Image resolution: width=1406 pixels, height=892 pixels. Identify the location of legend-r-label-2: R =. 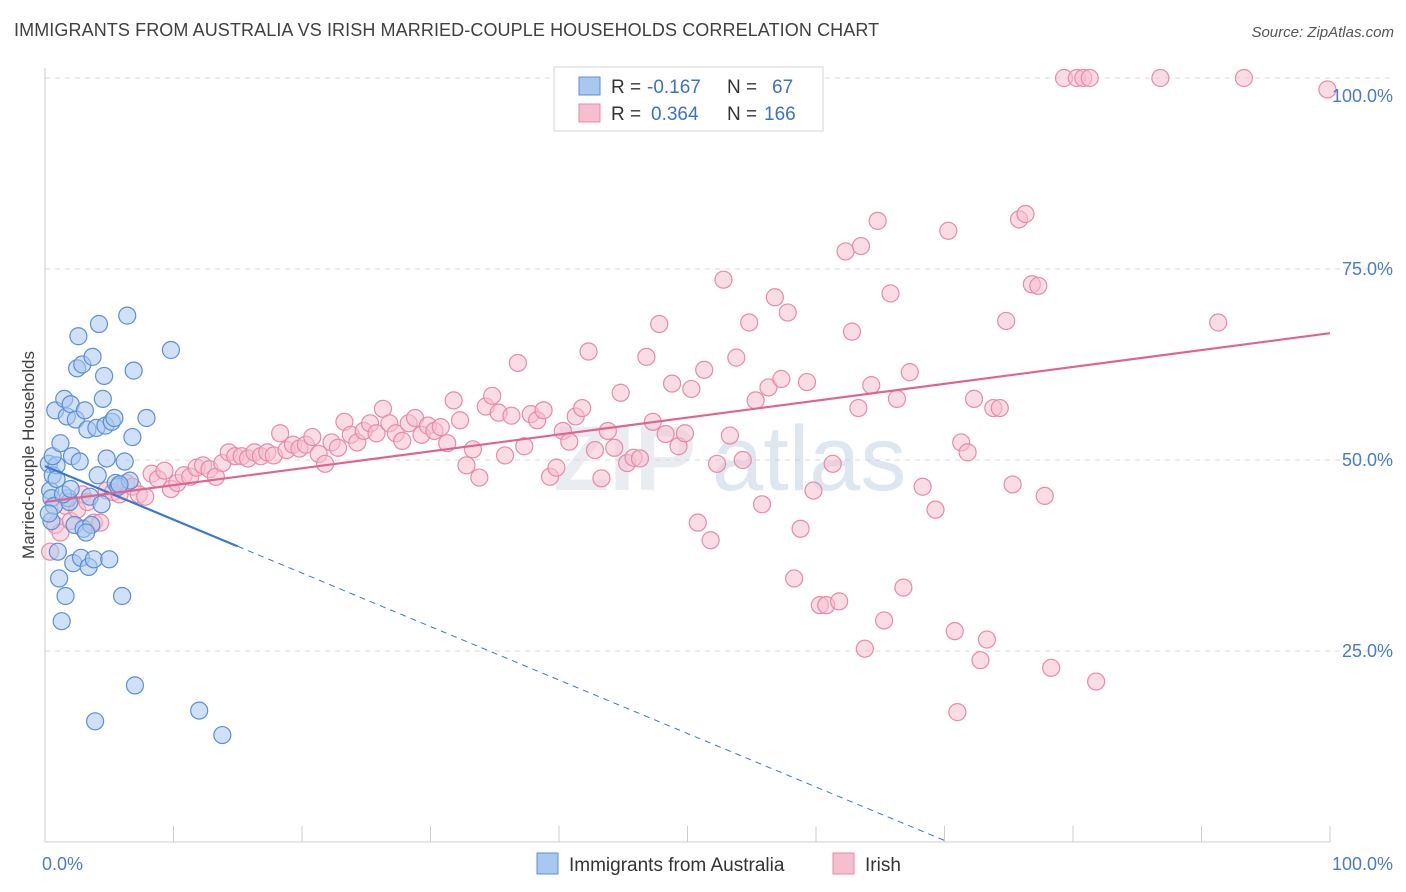
(626, 114).